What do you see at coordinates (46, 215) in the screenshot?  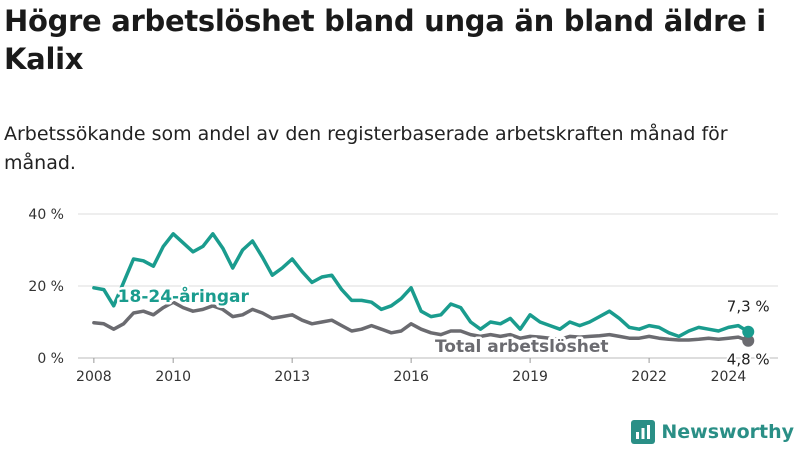 I see `y-tick-label: 40 %` at bounding box center [46, 215].